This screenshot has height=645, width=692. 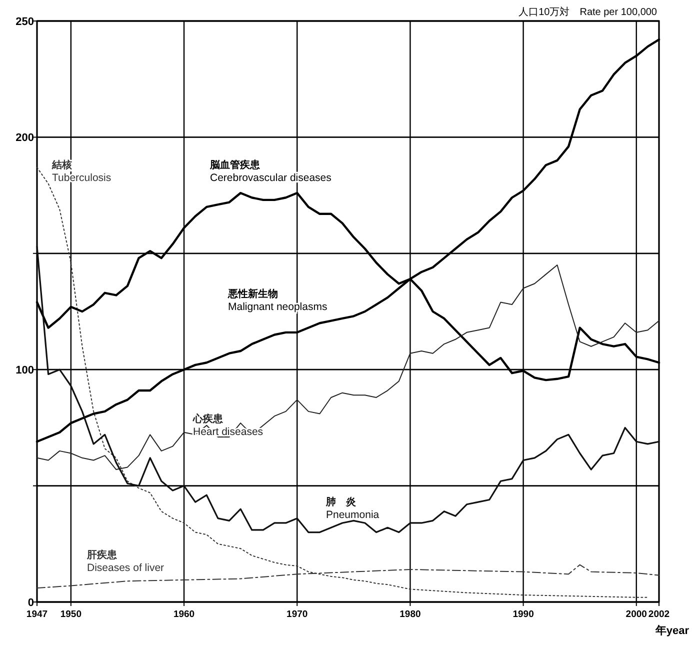 What do you see at coordinates (31, 603) in the screenshot?
I see `y-tick-label: 0` at bounding box center [31, 603].